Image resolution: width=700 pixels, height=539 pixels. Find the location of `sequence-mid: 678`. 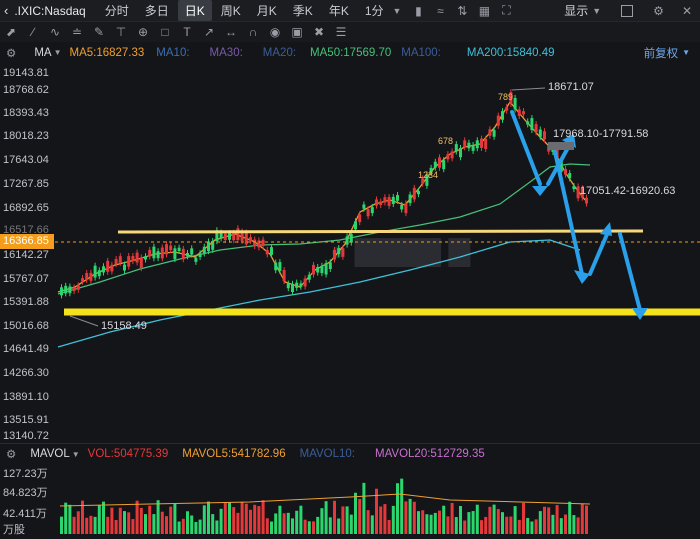

sequence-mid: 678 is located at coordinates (446, 141).